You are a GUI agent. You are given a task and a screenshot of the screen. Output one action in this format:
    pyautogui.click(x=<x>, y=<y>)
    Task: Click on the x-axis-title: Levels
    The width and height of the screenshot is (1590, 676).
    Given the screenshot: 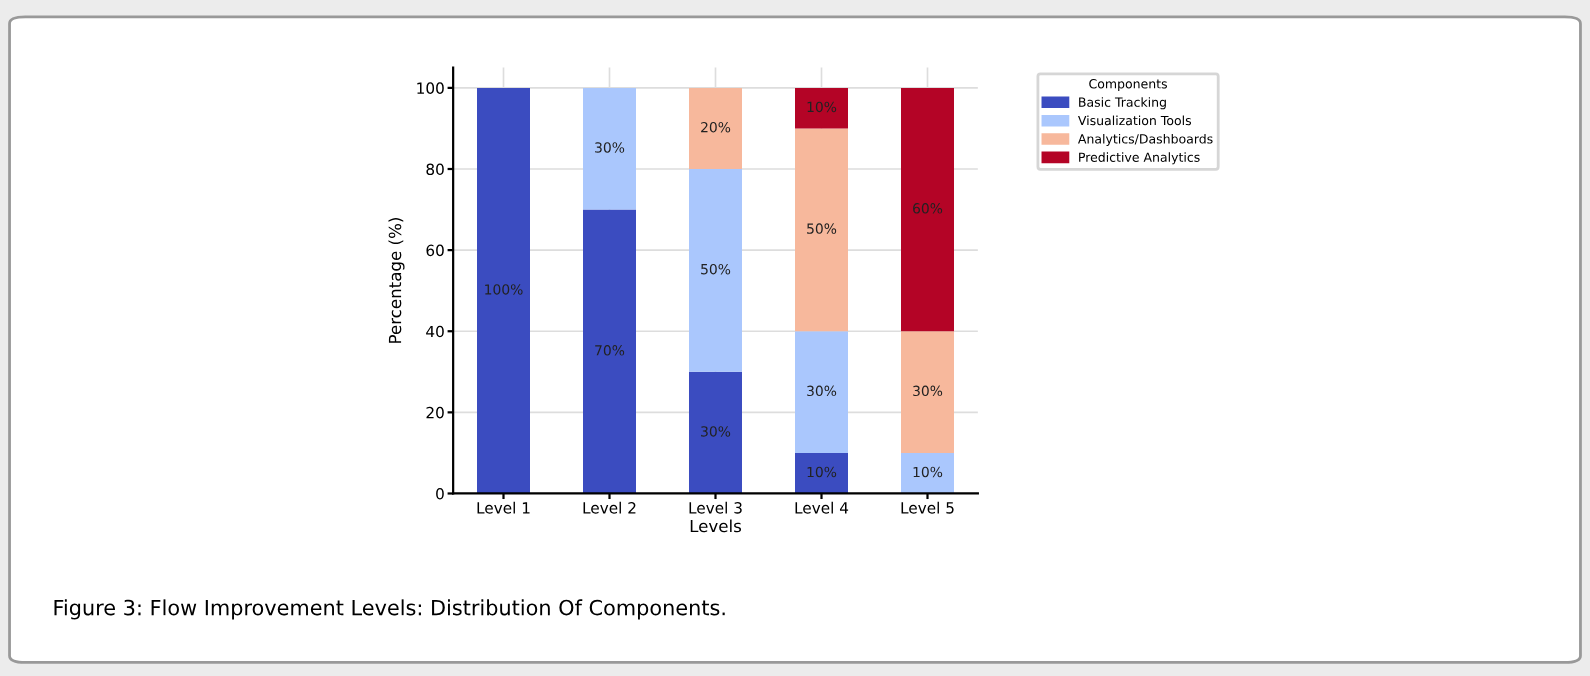 What is the action you would take?
    pyautogui.click(x=716, y=526)
    